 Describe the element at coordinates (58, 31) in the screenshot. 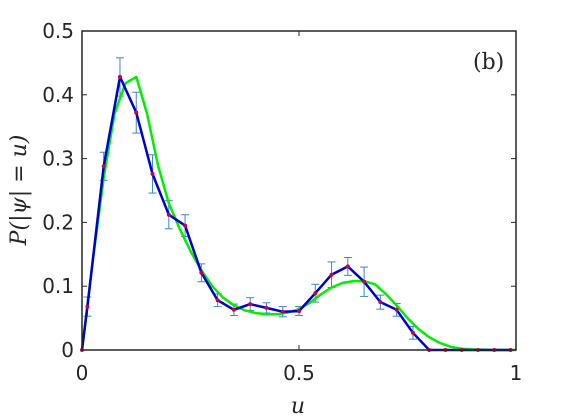

I see `y-tick-label: 0.5` at that location.